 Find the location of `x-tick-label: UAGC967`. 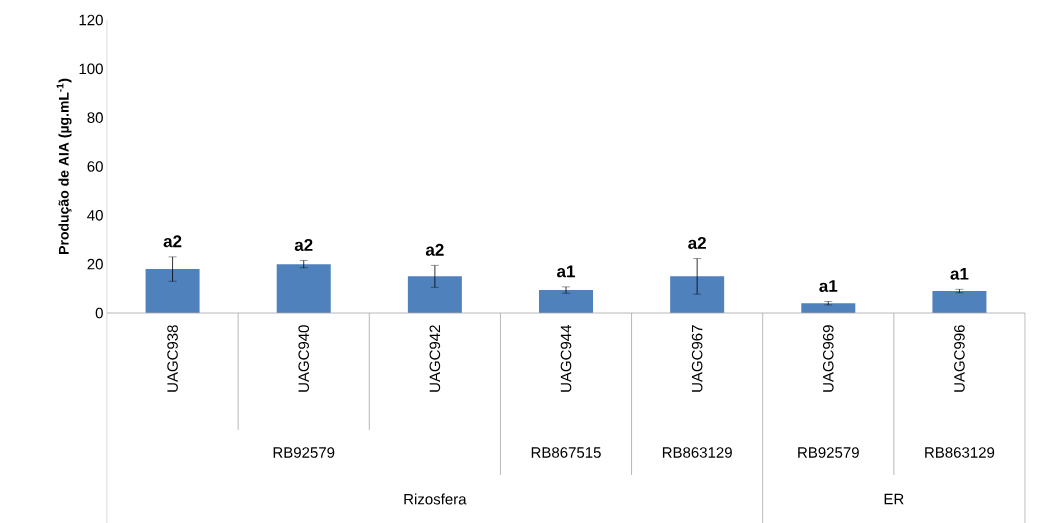

x-tick-label: UAGC967 is located at coordinates (697, 358).